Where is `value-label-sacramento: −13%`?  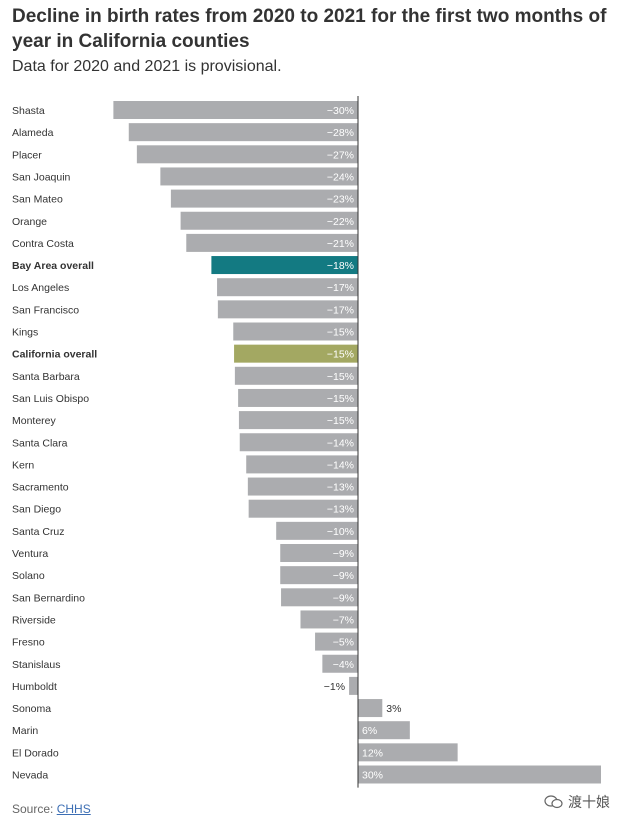
value-label-sacramento: −13% is located at coordinates (340, 488).